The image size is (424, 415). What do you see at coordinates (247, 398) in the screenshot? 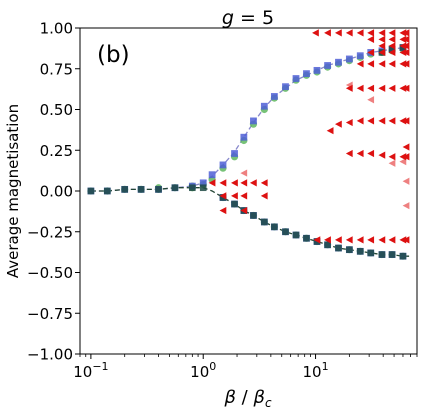
I see `x-axis-label: β / βc` at bounding box center [247, 398].